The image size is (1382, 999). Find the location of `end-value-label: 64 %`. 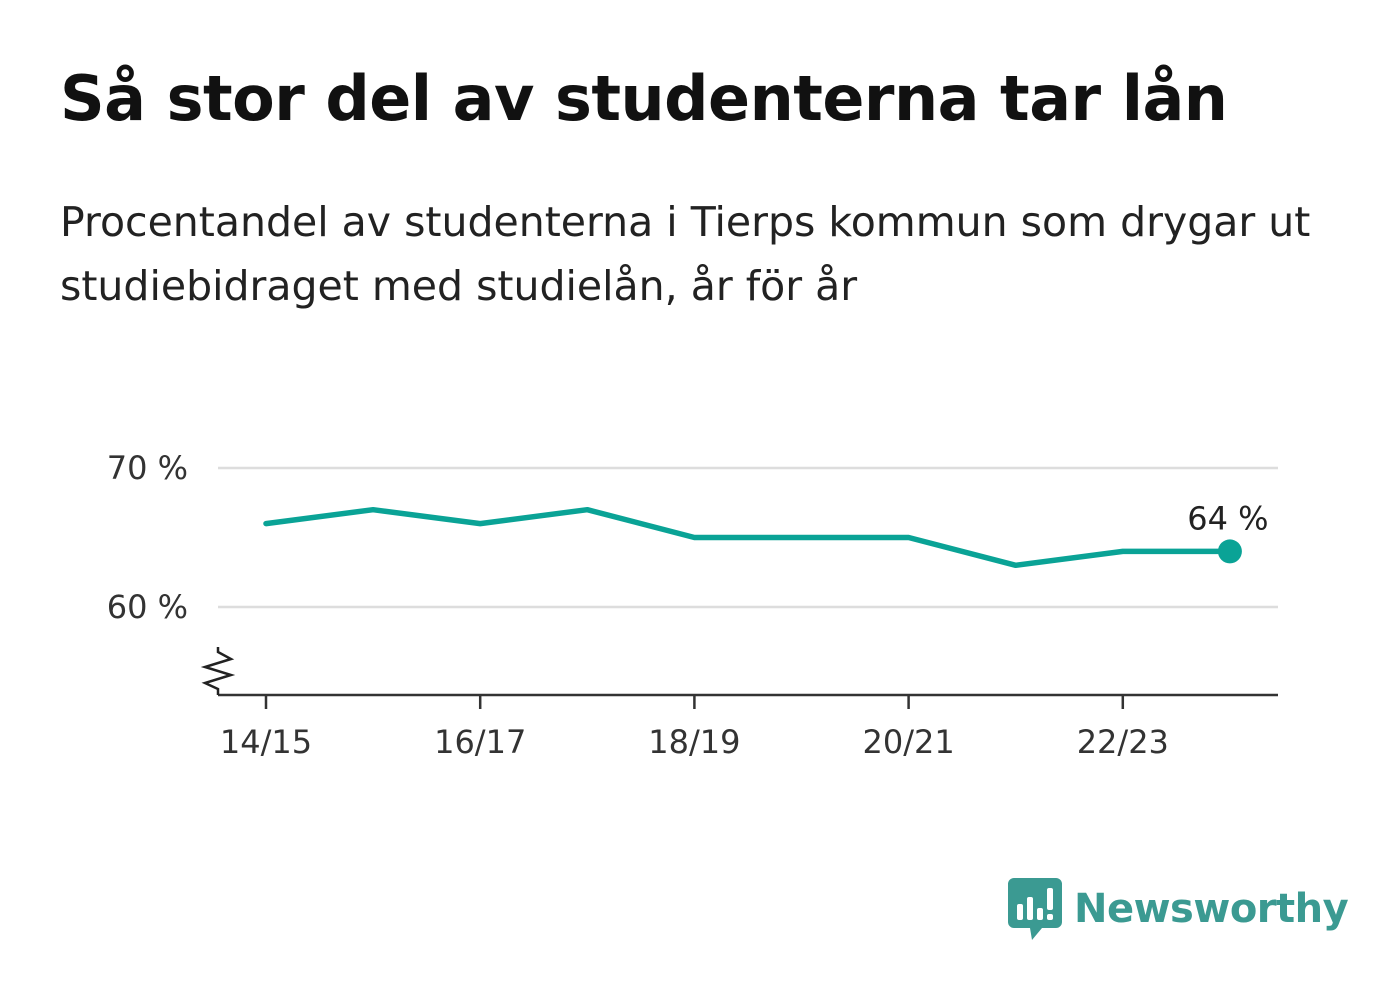

end-value-label: 64 % is located at coordinates (1227, 518).